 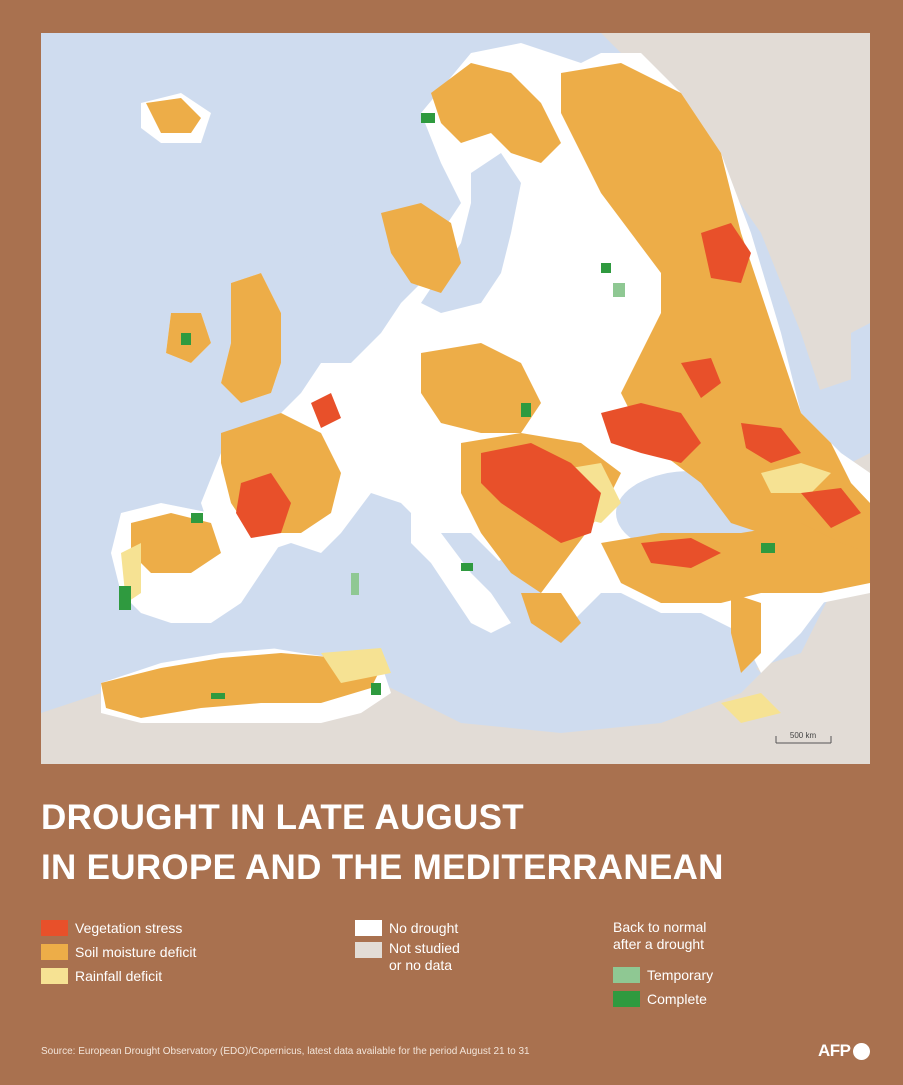 What do you see at coordinates (54, 952) in the screenshot?
I see `soil-moisture-swatch` at bounding box center [54, 952].